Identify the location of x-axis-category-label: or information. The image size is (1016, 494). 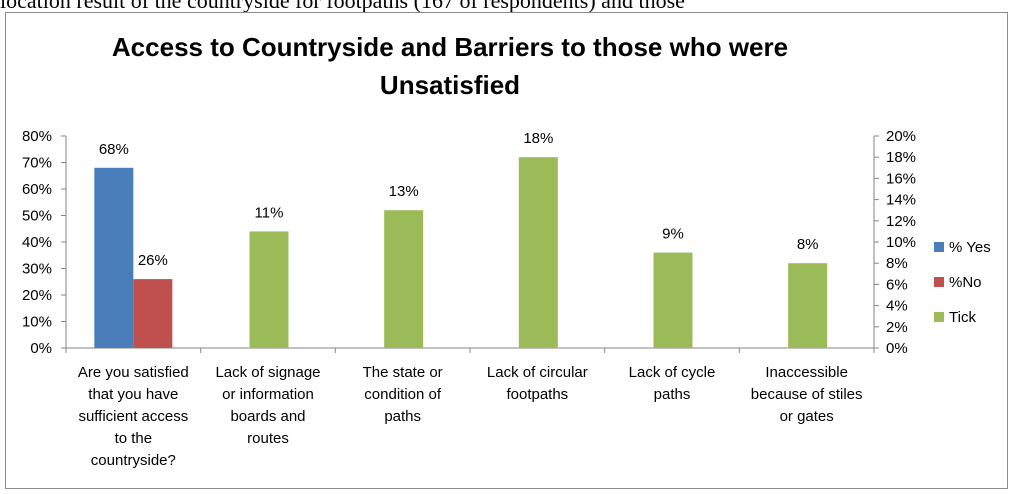
(268, 394).